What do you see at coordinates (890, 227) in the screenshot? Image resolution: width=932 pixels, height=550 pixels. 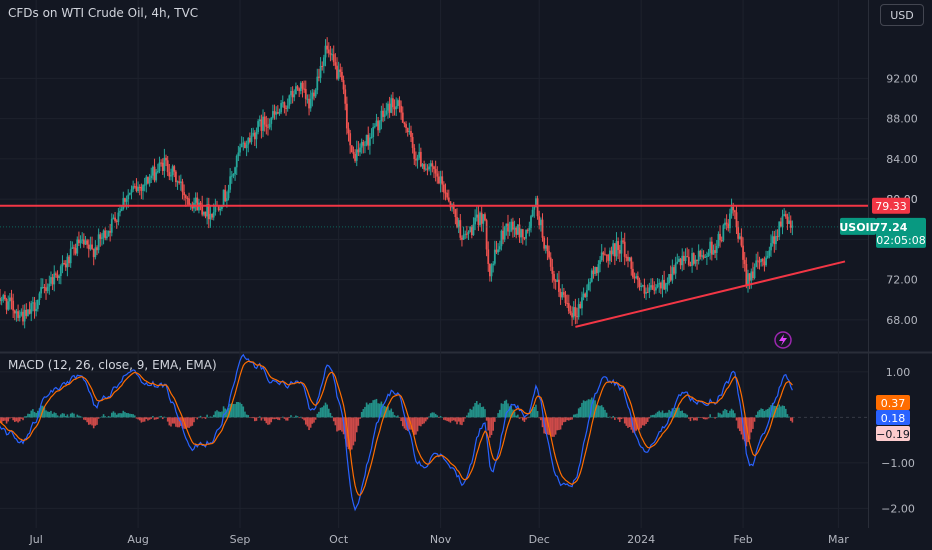 I see `last-price-value: 77.24` at bounding box center [890, 227].